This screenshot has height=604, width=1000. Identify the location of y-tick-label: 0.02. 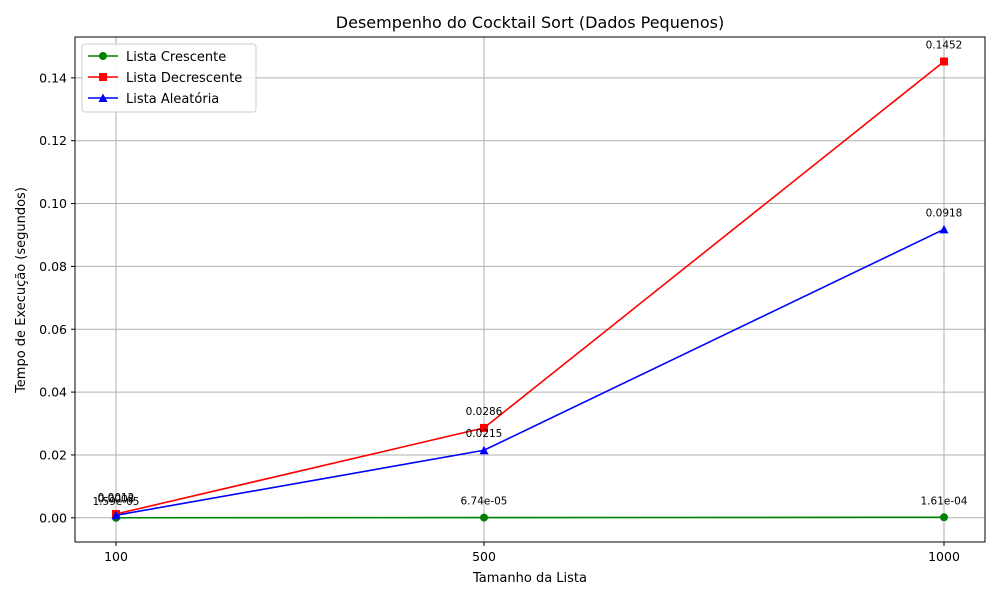
(53, 454).